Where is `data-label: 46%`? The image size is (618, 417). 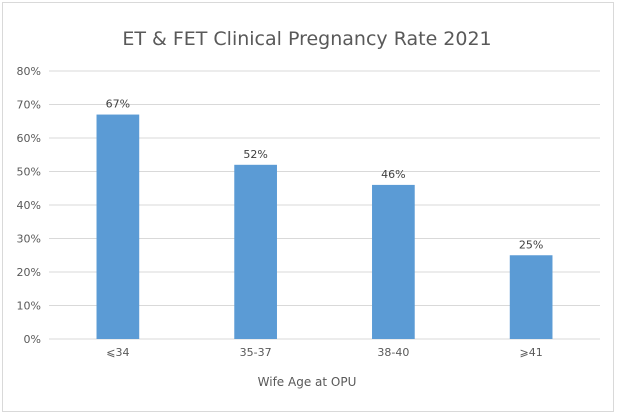
data-label: 46% is located at coordinates (393, 174).